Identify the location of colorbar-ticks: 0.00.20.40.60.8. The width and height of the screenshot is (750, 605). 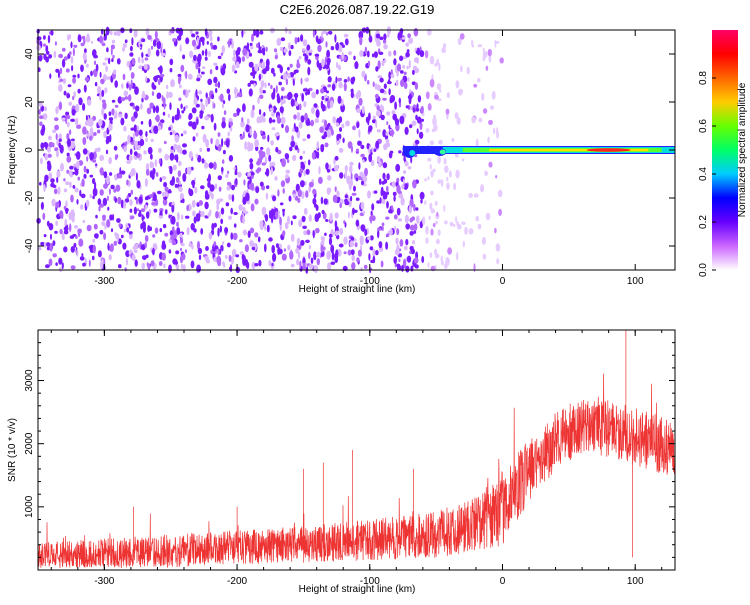
(707, 174).